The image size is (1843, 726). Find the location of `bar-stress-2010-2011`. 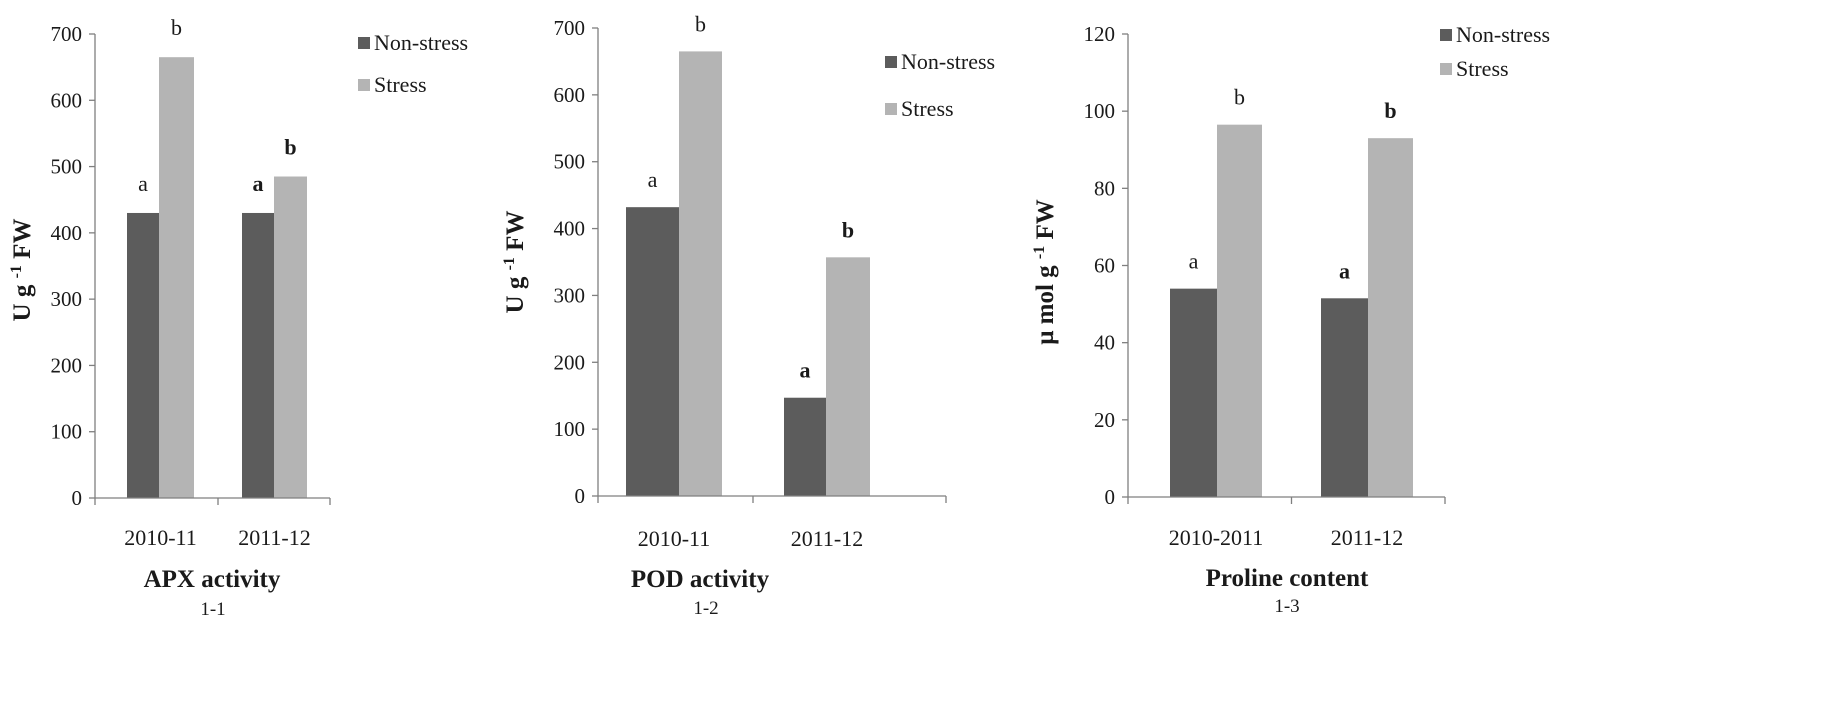

bar-stress-2010-2011 is located at coordinates (1239, 310).